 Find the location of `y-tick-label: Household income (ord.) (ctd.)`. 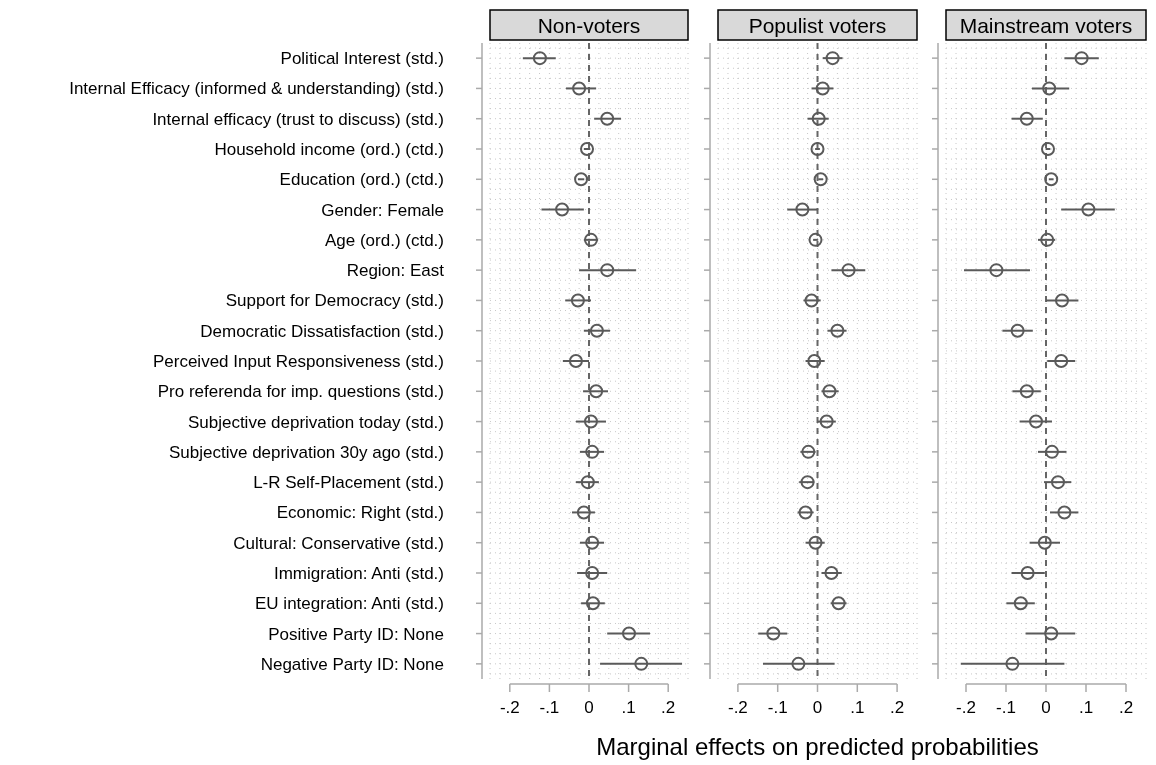

y-tick-label: Household income (ord.) (ctd.) is located at coordinates (329, 149).